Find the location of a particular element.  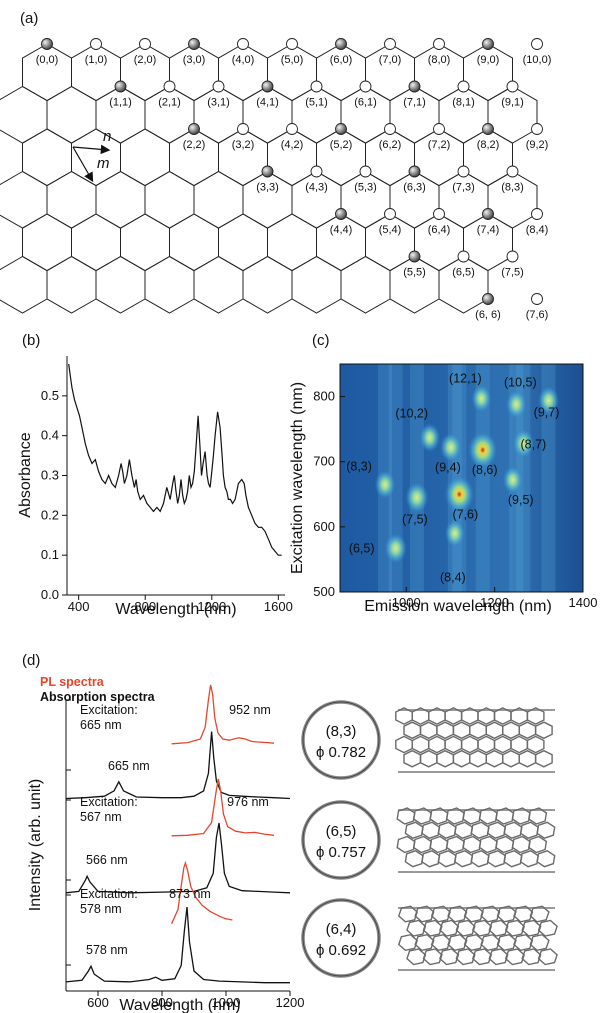

chirality-index-label: (4,0) is located at coordinates (243, 60).